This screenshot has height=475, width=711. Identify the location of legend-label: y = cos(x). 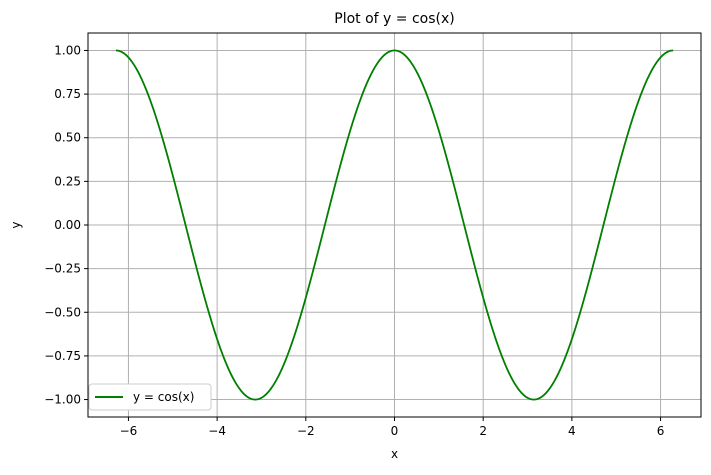
(163, 397).